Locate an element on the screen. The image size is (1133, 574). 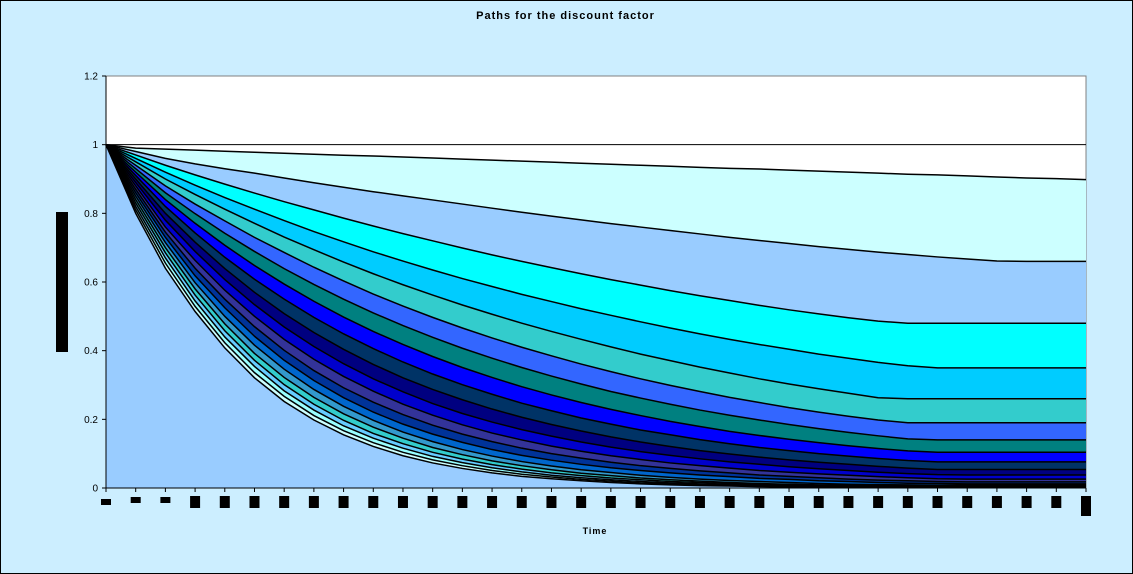
y-tick-label: 0.4 is located at coordinates (91, 351).